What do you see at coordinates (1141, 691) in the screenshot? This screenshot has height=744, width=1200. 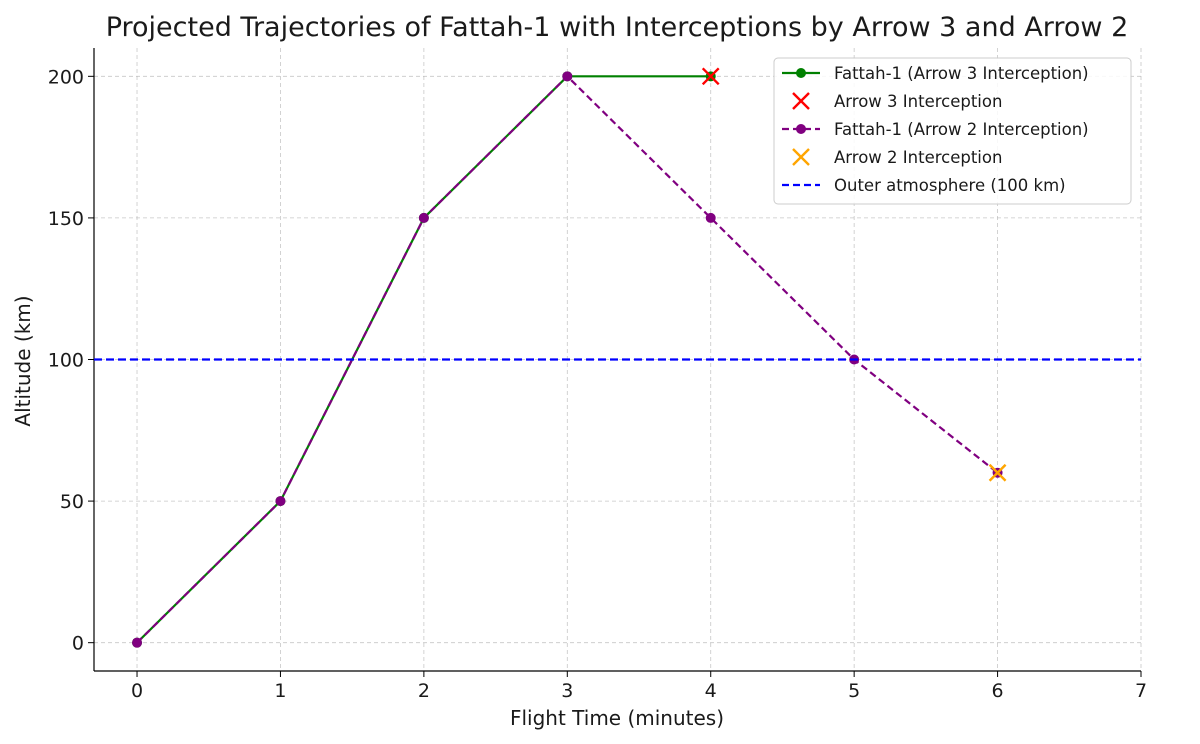 I see `x-tick-label: 7` at bounding box center [1141, 691].